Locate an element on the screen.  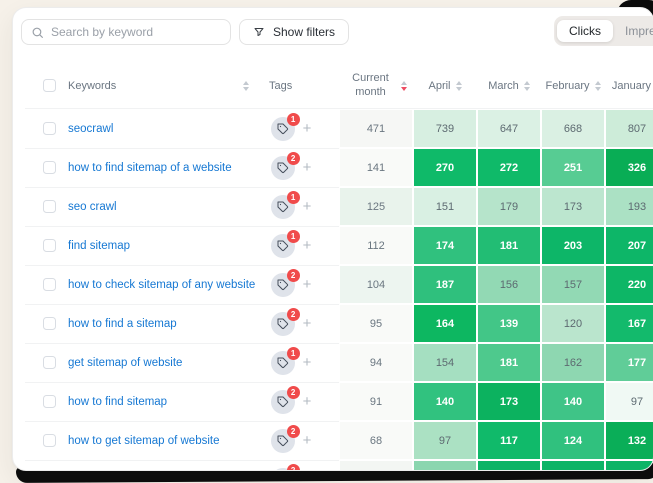
keyword-link: how to find sitemap is located at coordinates (118, 401).